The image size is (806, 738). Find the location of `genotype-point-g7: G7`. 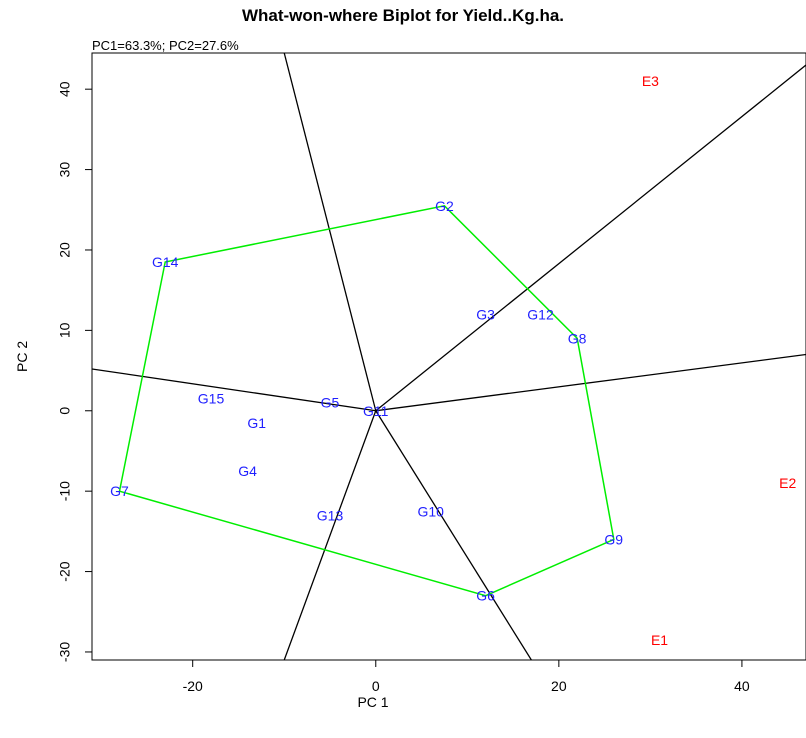

genotype-point-g7: G7 is located at coordinates (119, 491).